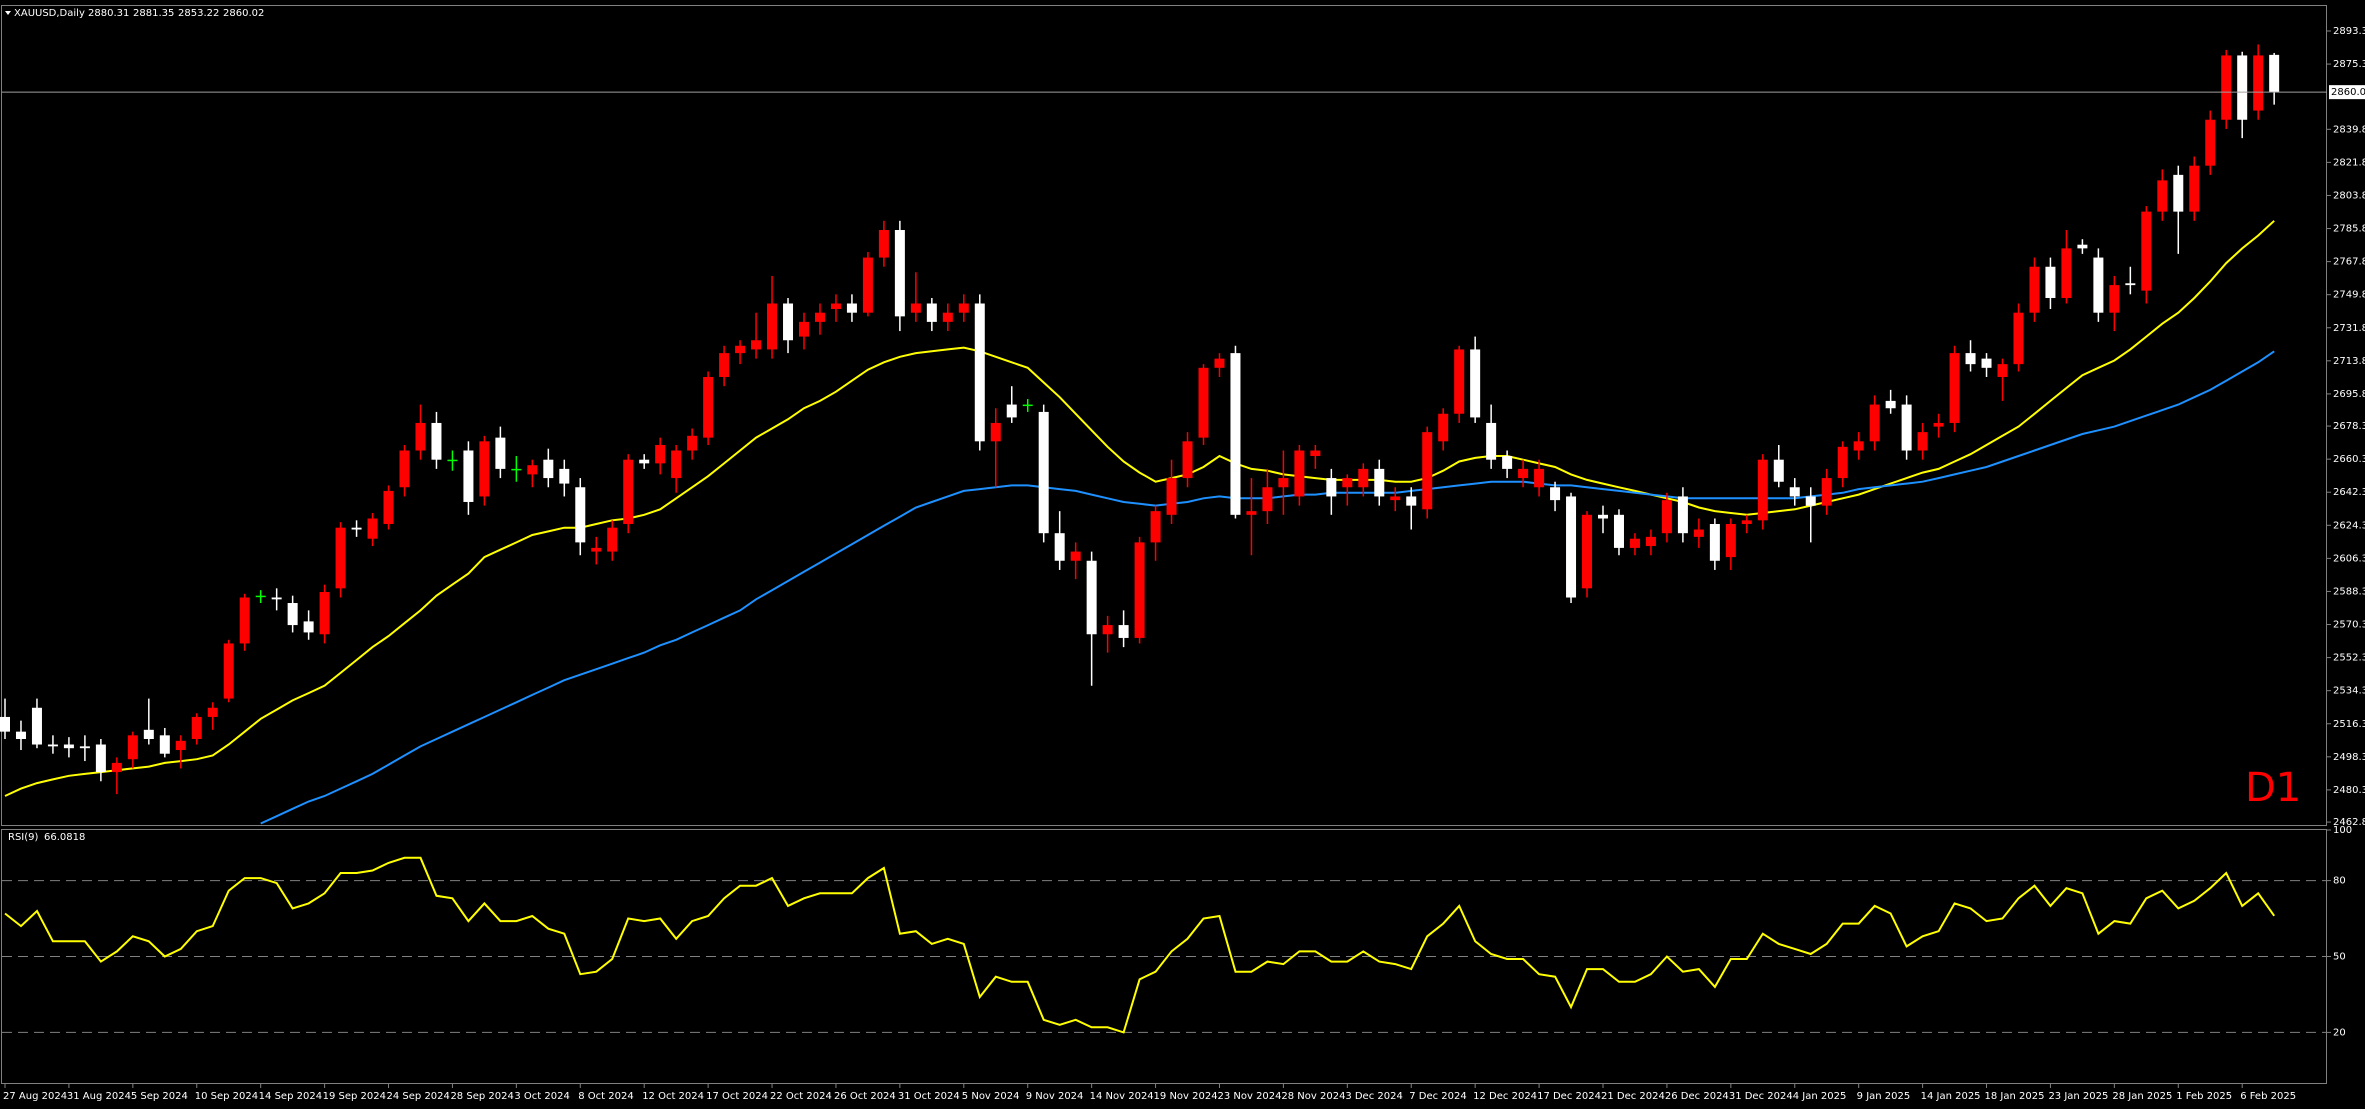 This screenshot has height=1109, width=2365. What do you see at coordinates (2349, 426) in the screenshot?
I see `y-tick-label: 2678.30` at bounding box center [2349, 426].